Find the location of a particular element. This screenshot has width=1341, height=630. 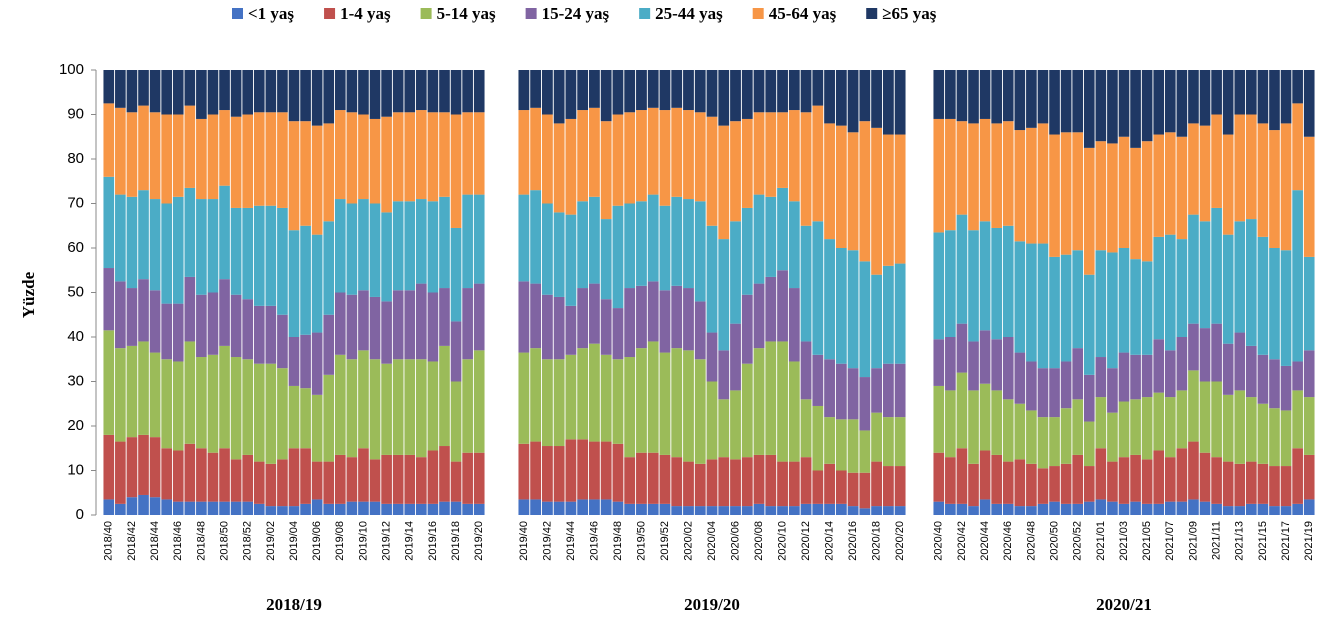

panel-title: 2020/21 is located at coordinates (1124, 604).